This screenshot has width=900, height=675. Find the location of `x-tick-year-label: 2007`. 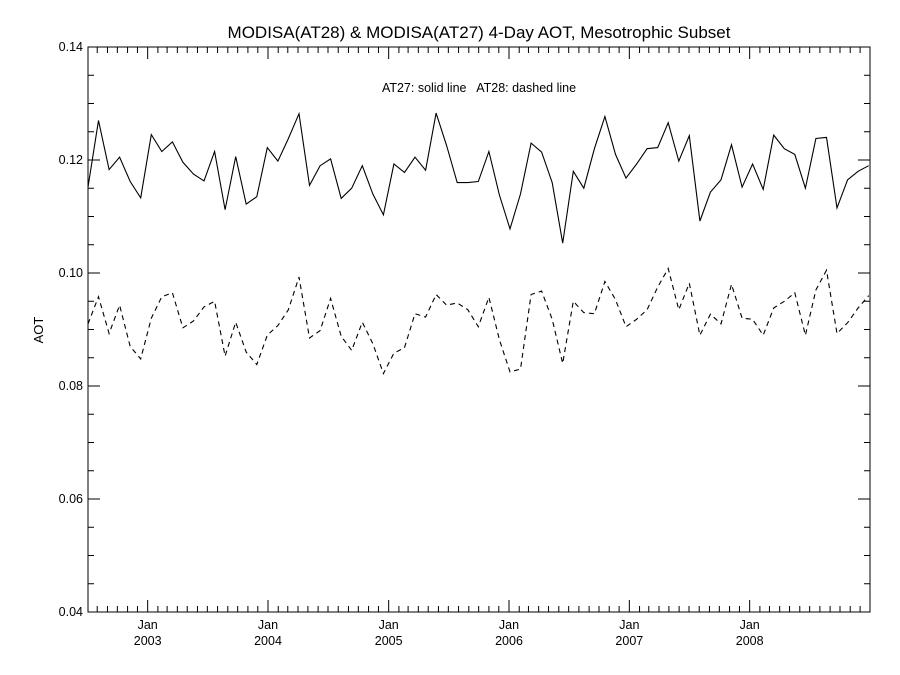

x-tick-year-label: 2007 is located at coordinates (629, 641).